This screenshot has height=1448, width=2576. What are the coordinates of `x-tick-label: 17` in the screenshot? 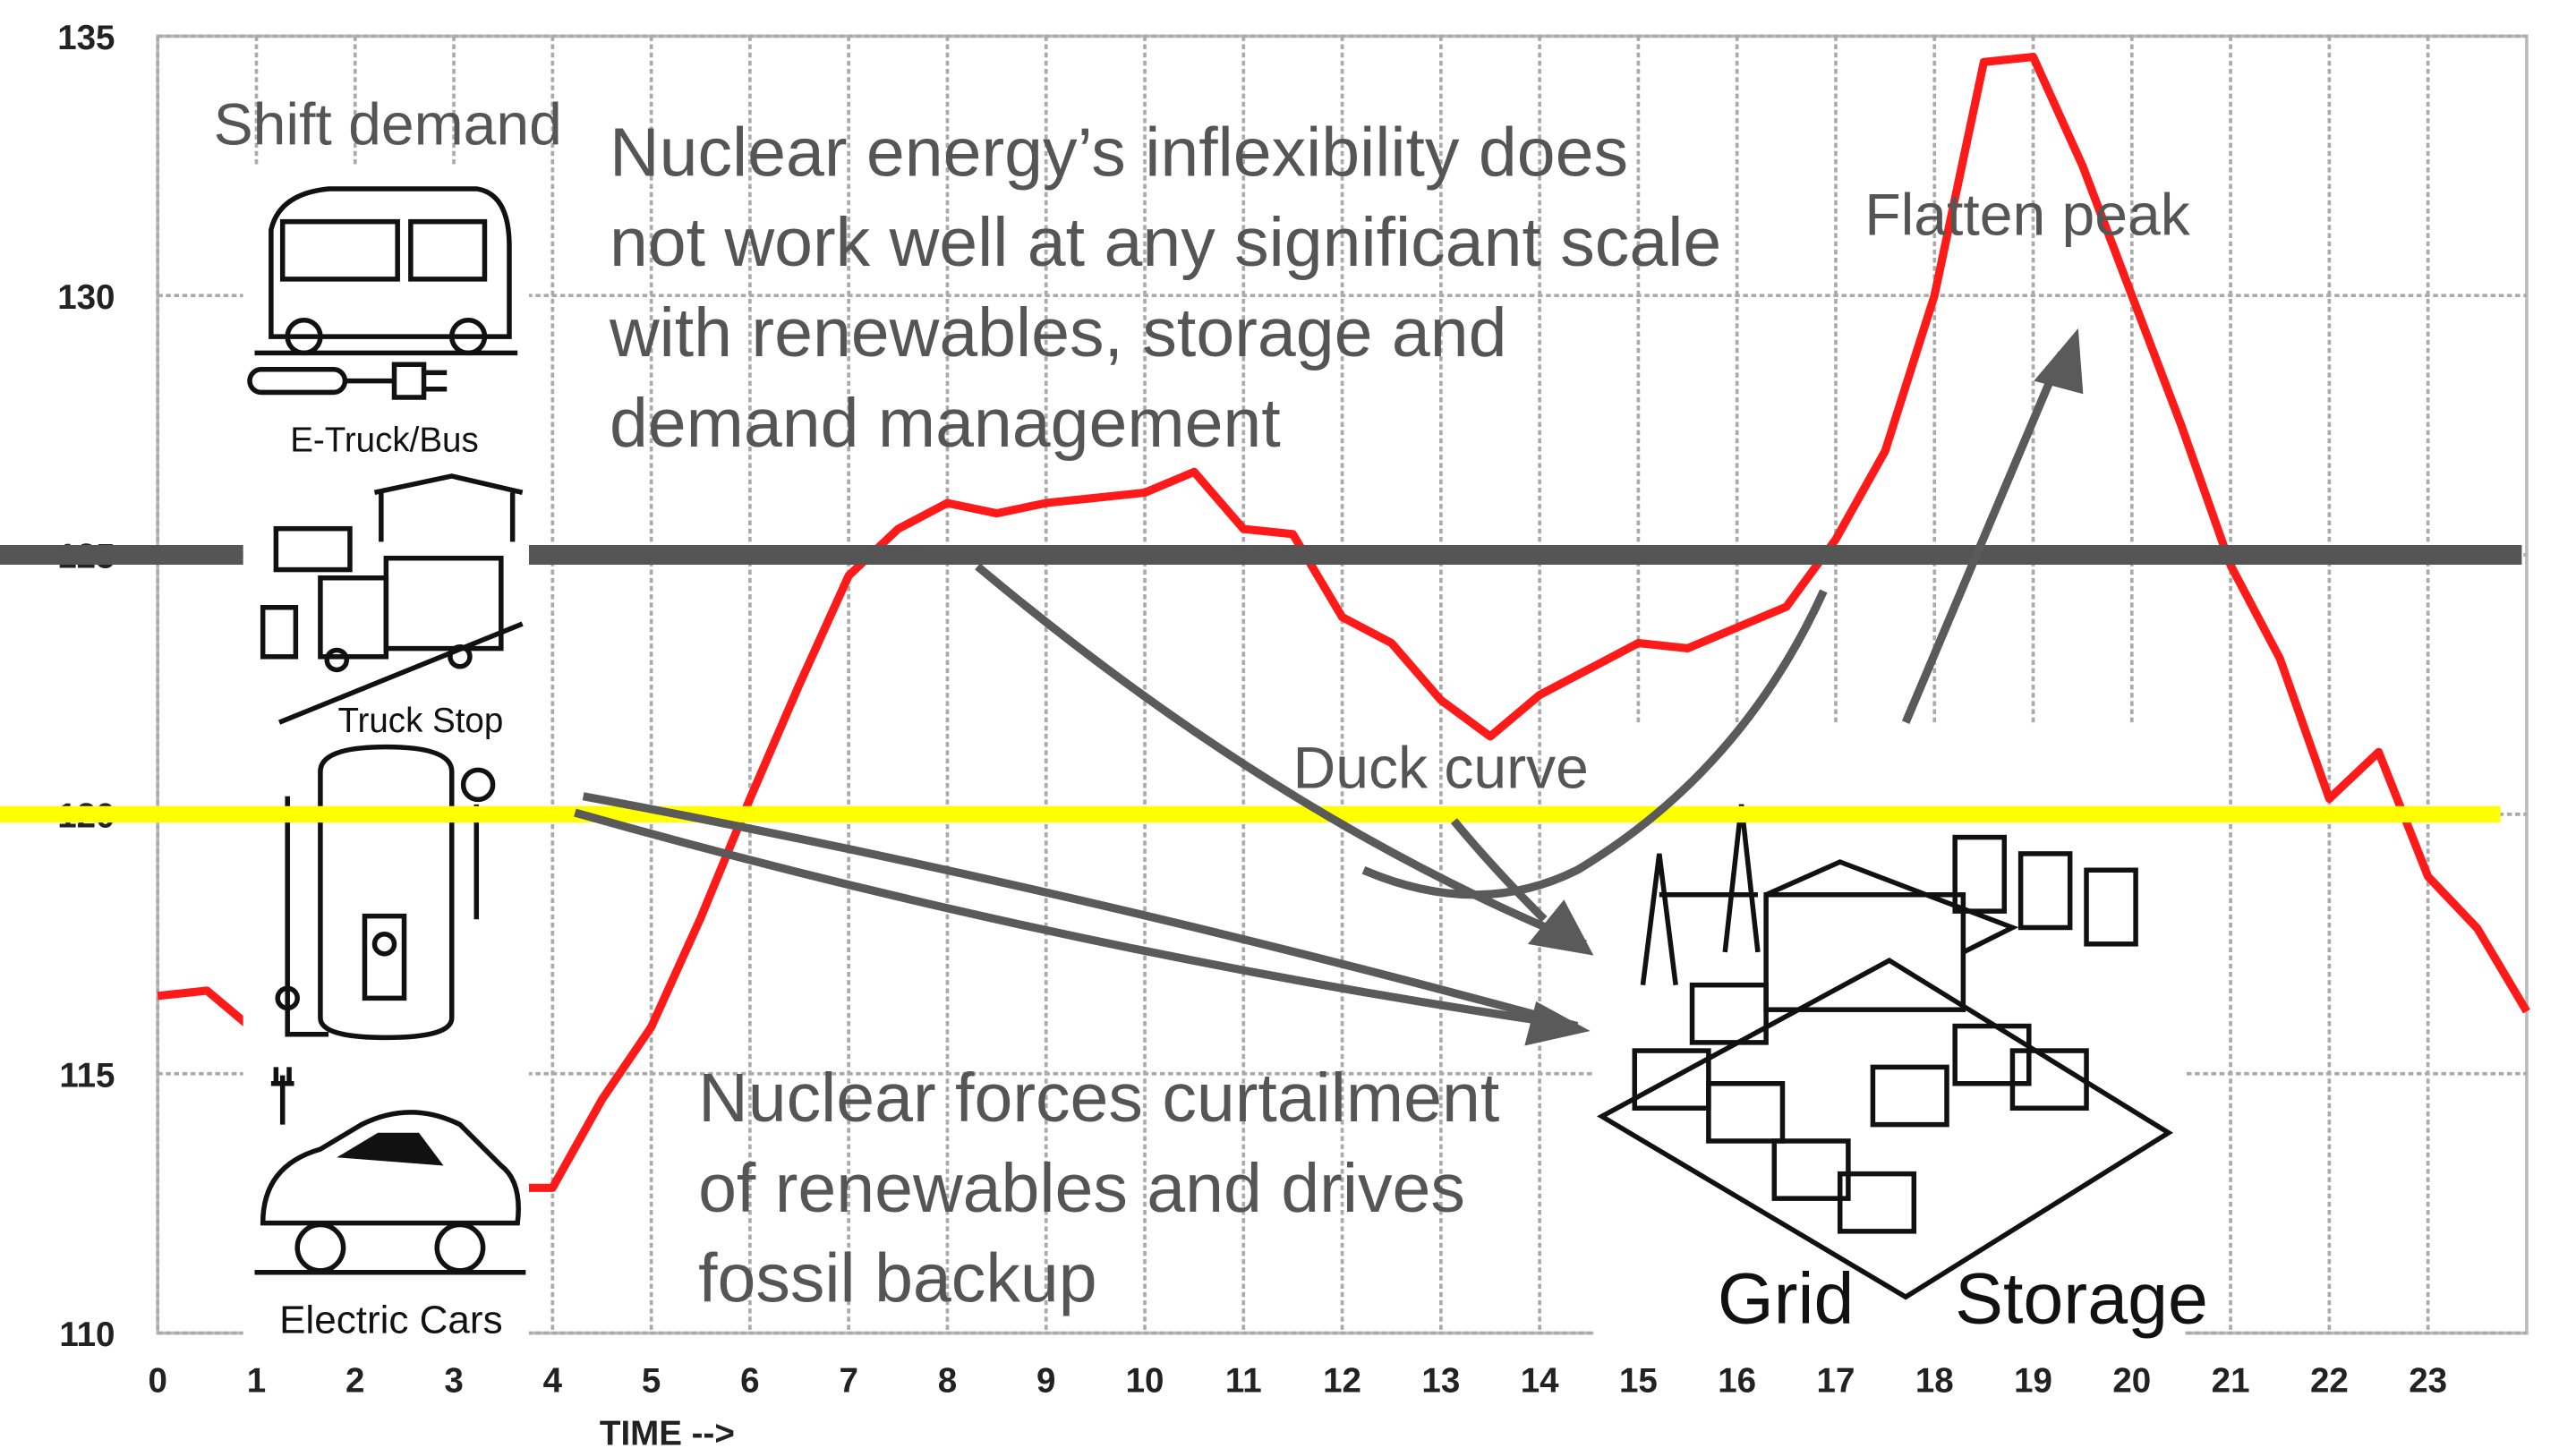 It's located at (1836, 1381).